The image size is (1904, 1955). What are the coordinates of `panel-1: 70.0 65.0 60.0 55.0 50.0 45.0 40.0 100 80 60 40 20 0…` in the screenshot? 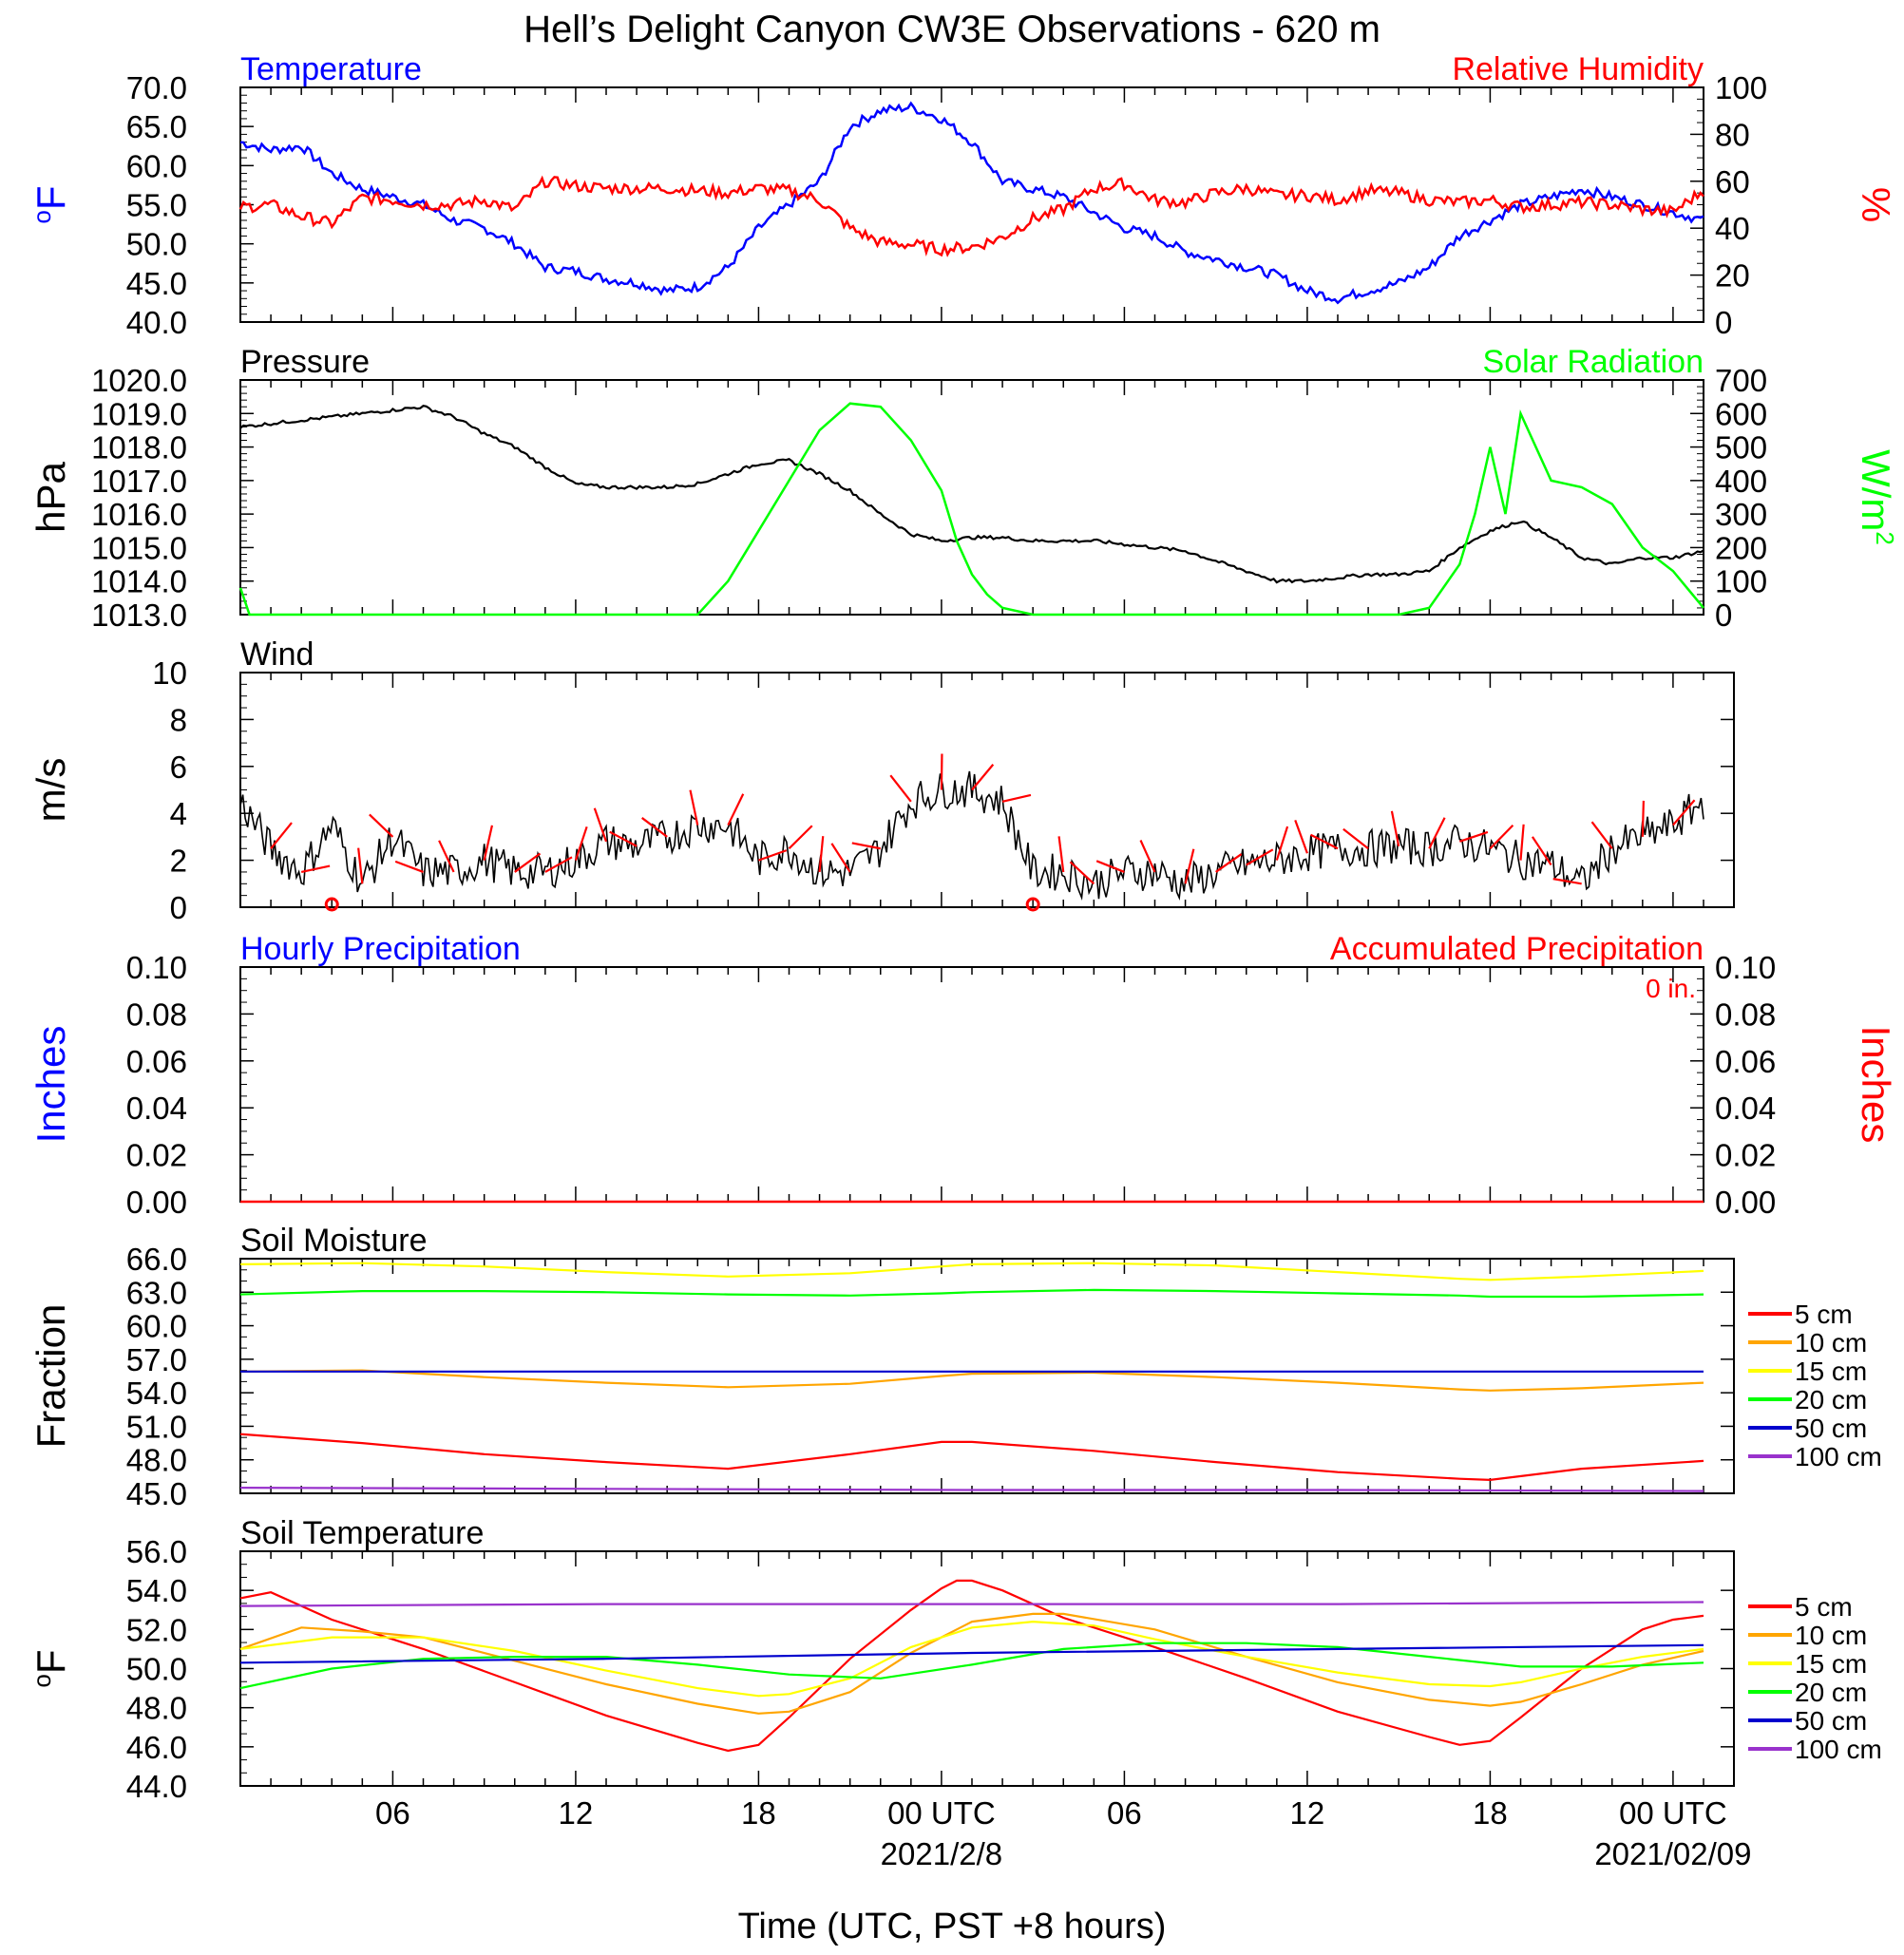 It's located at (963, 195).